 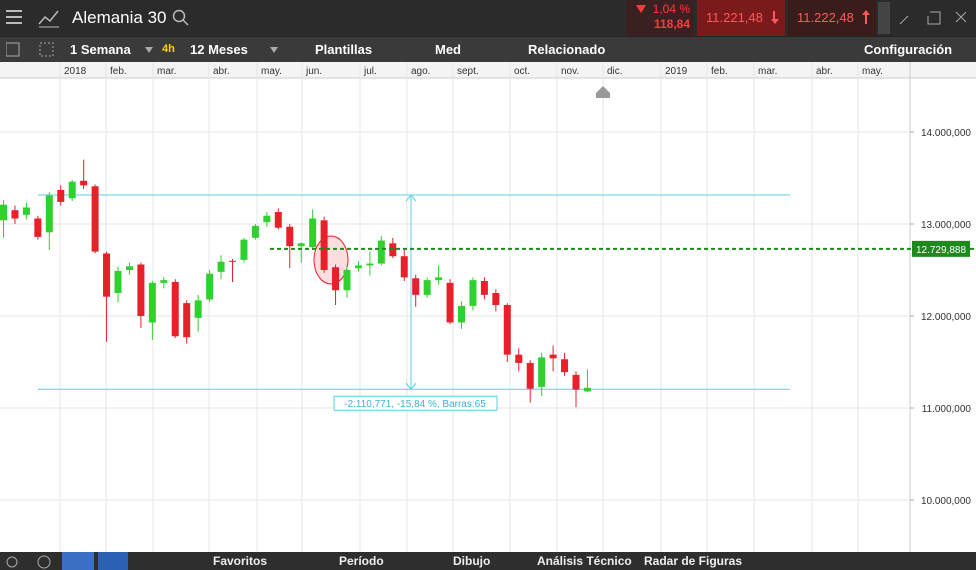 I want to click on chart-type-icon, so click(x=49, y=18).